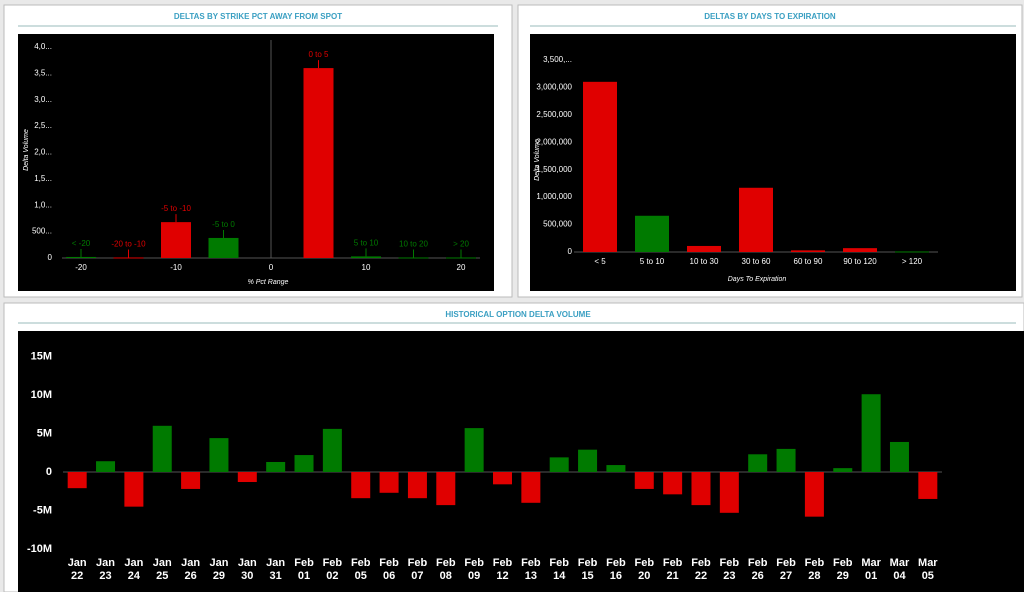 Image resolution: width=1024 pixels, height=592 pixels. I want to click on x-tick-label: Jan 30, so click(247, 569).